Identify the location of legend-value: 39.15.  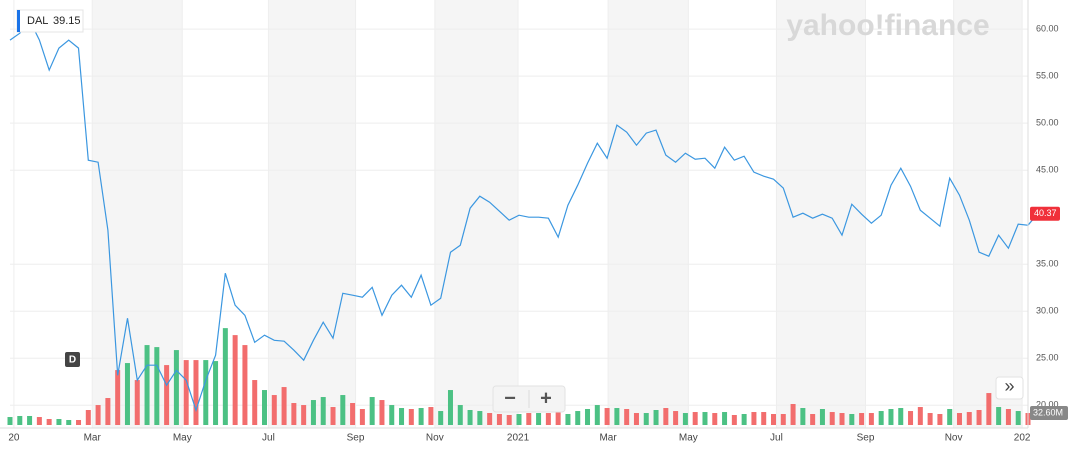
(67, 21).